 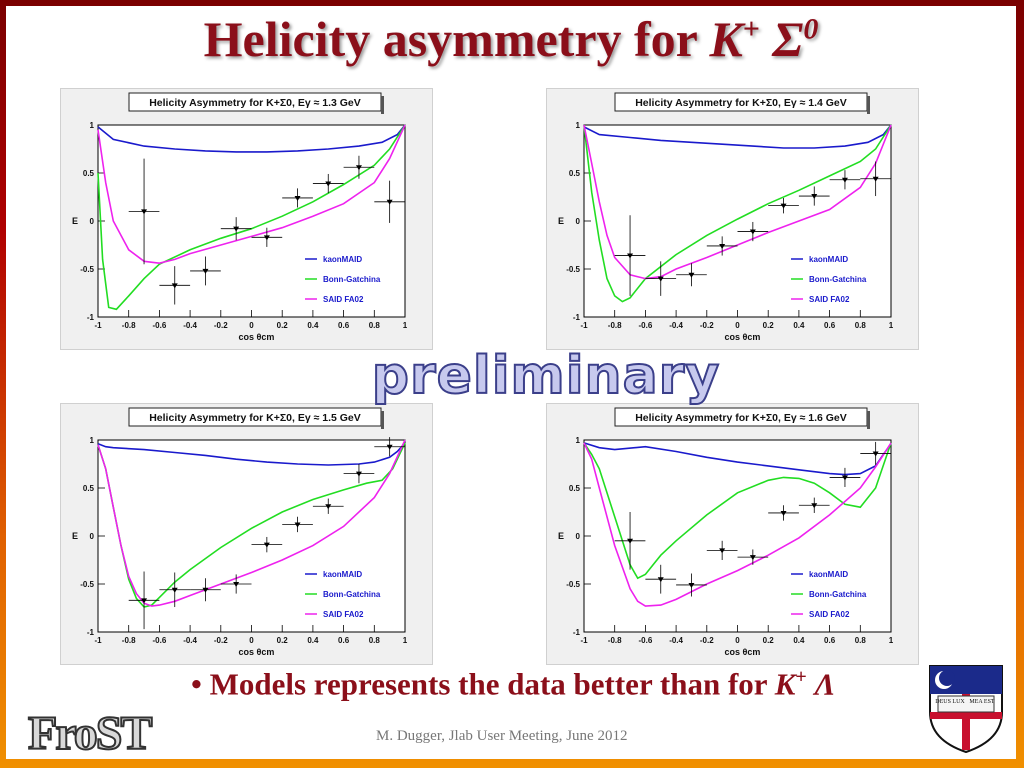 What do you see at coordinates (726, 39) in the screenshot?
I see `title-kaon: K` at bounding box center [726, 39].